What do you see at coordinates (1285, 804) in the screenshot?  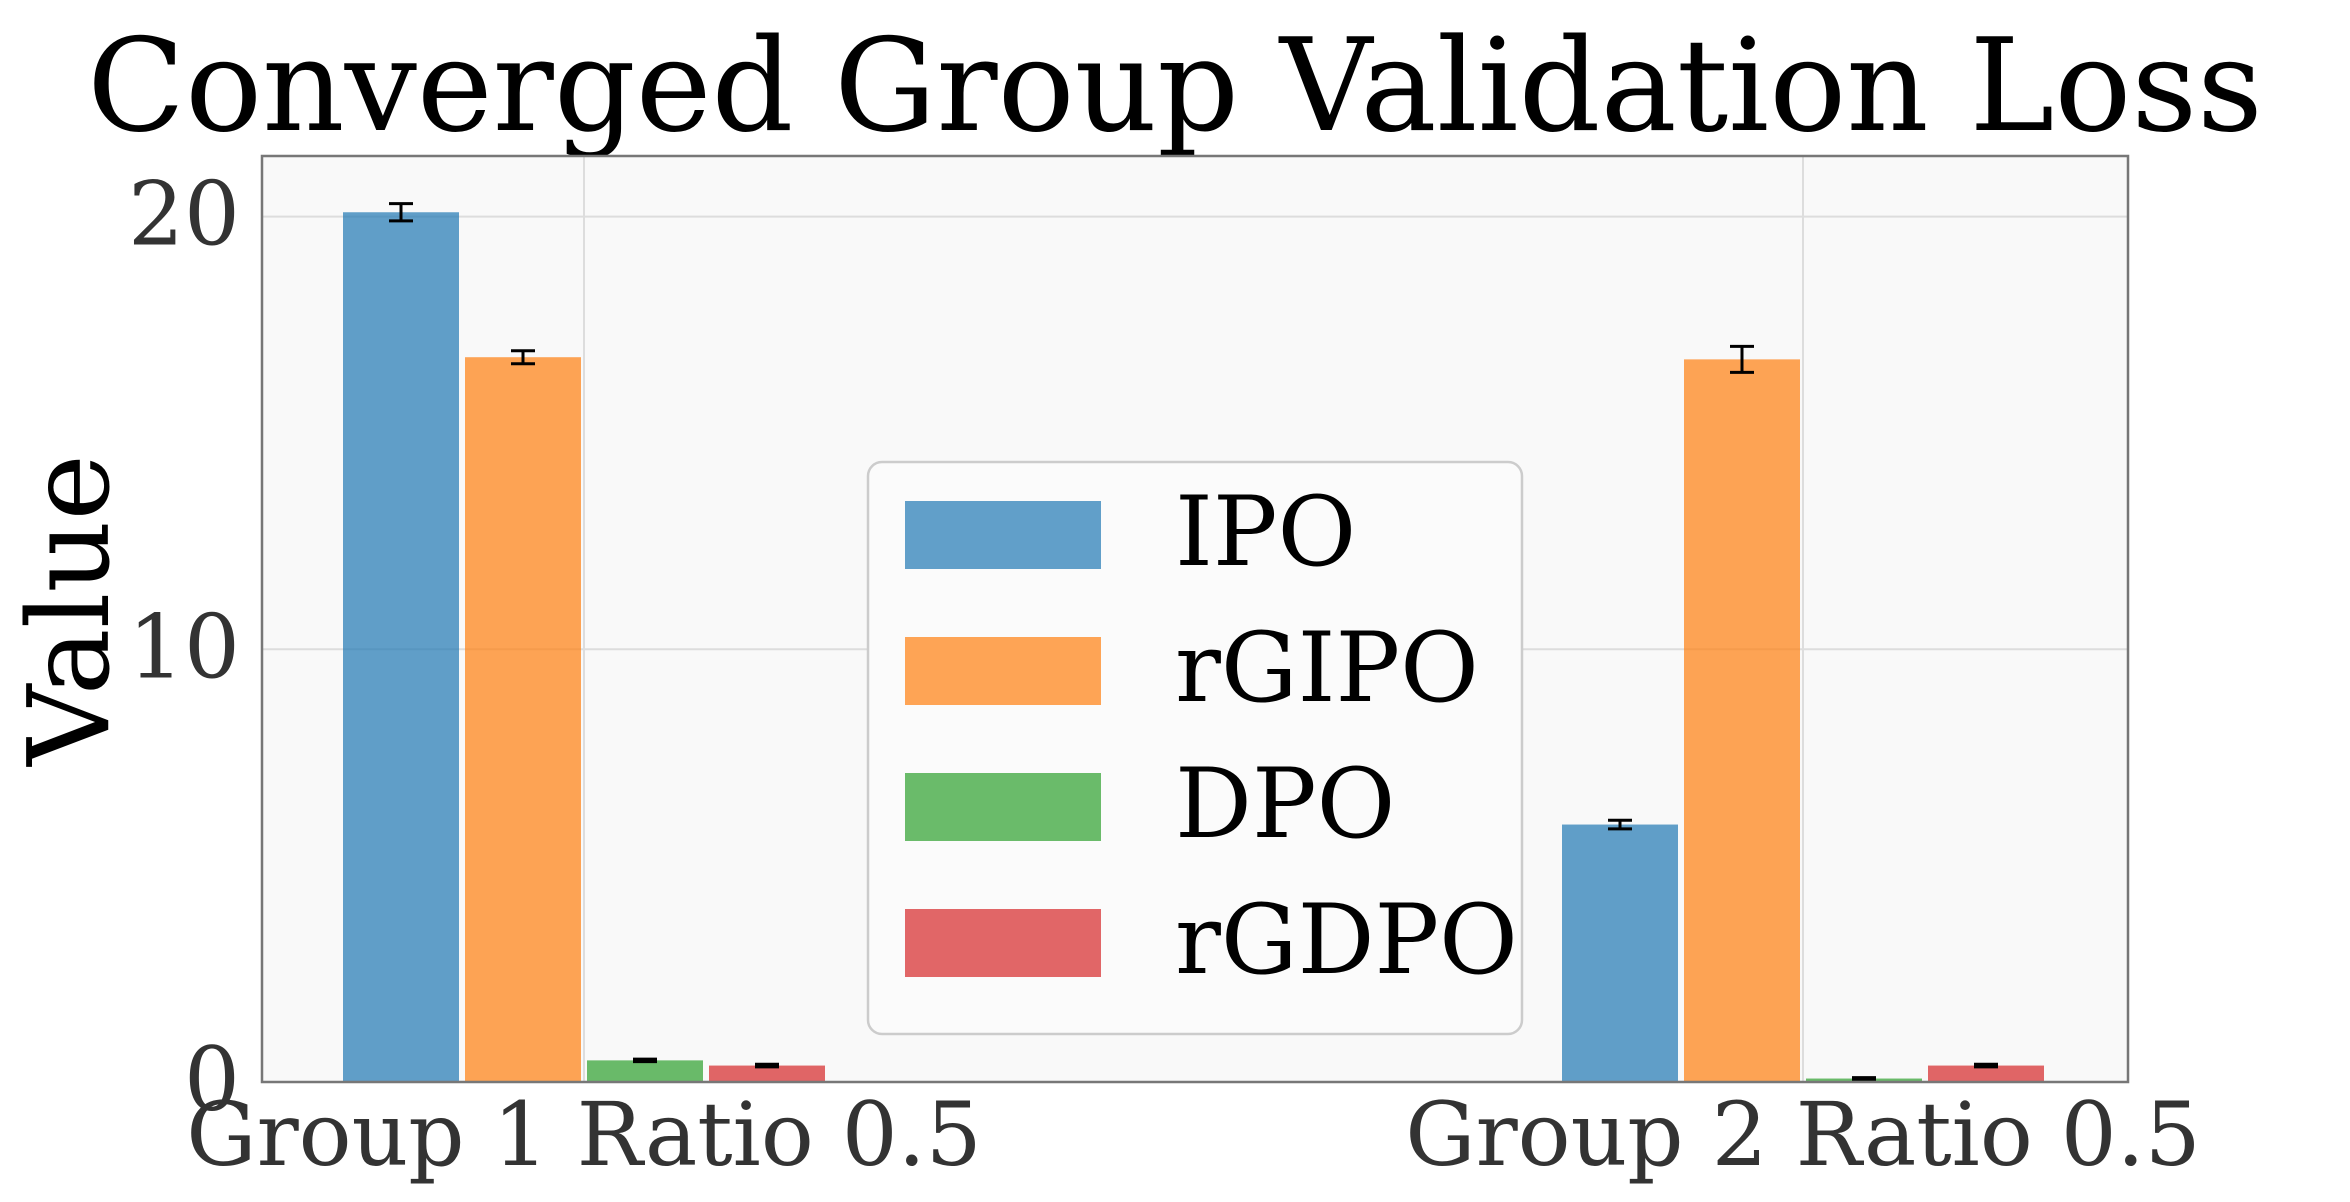 I see `legend-label-DPO: DPO` at bounding box center [1285, 804].